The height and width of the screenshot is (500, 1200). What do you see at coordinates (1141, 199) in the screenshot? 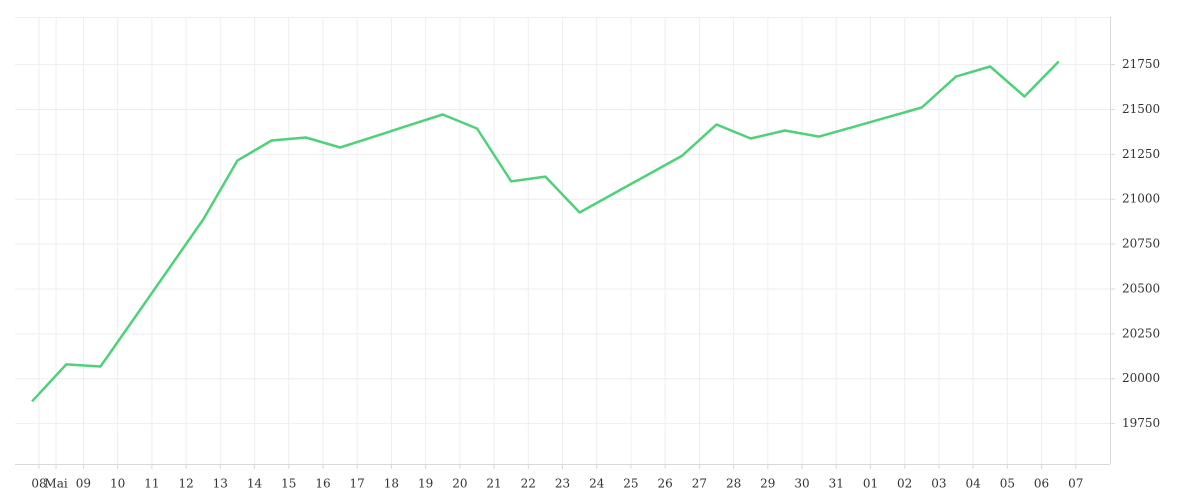
I see `y-tick-label: 21000` at bounding box center [1141, 199].